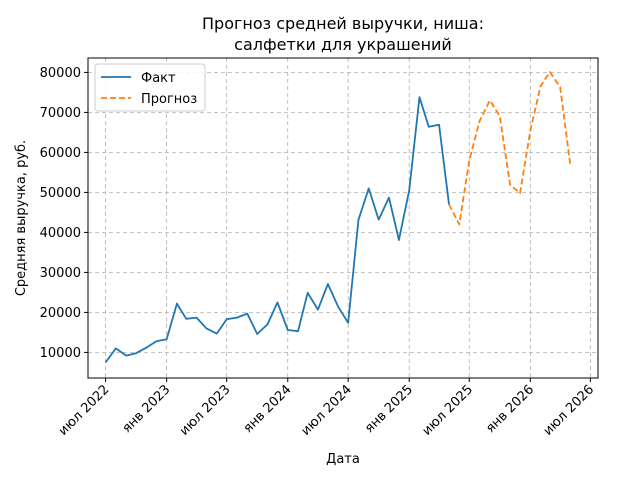  What do you see at coordinates (21, 218) in the screenshot?
I see `y-axis-label: Средняя выручка, руб.` at bounding box center [21, 218].